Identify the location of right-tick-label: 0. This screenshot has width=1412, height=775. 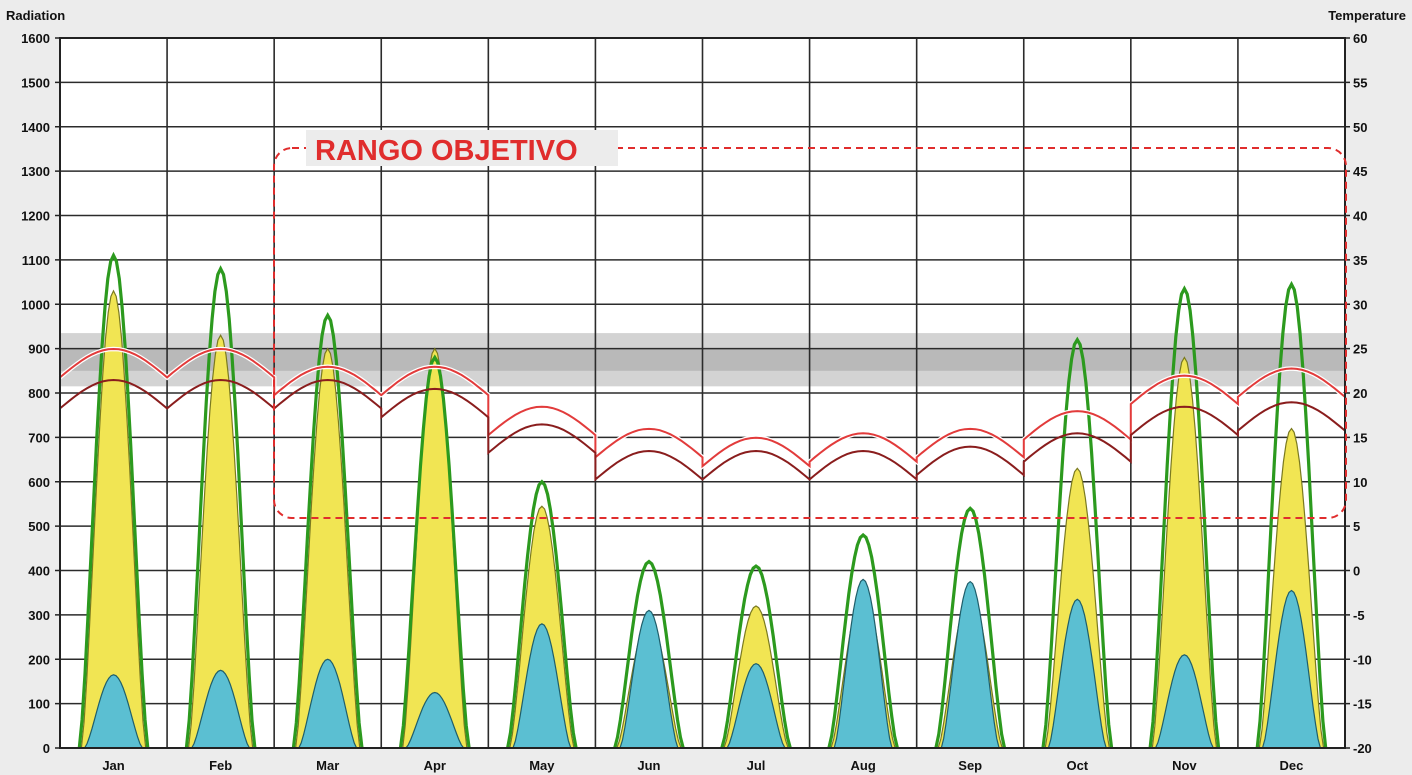
(1356, 571).